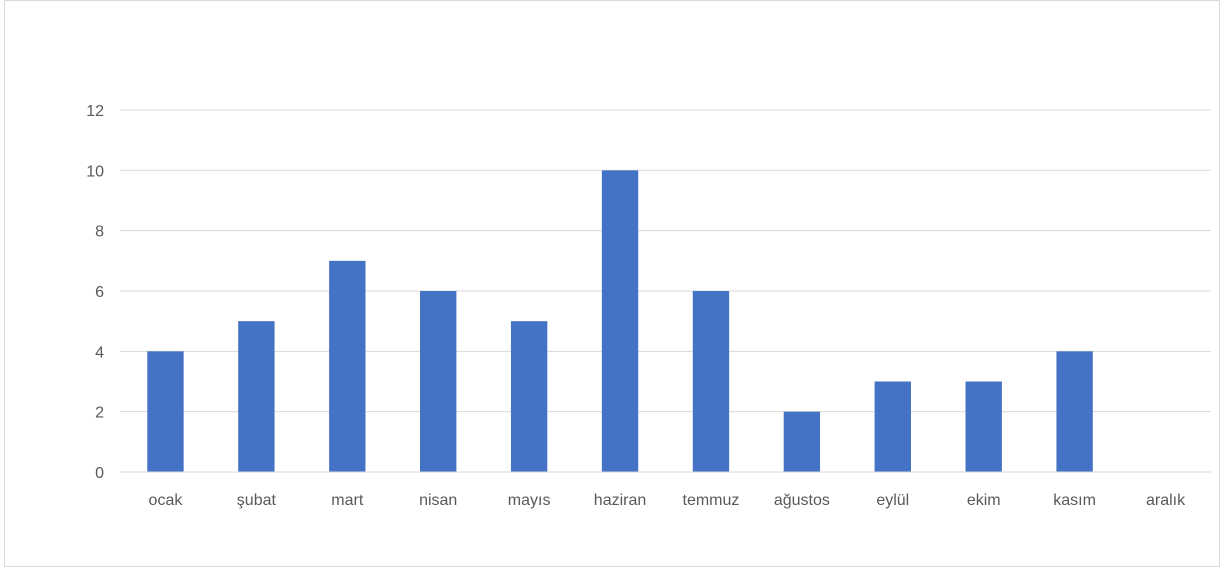  What do you see at coordinates (257, 500) in the screenshot?
I see `x-tick-label: şubat` at bounding box center [257, 500].